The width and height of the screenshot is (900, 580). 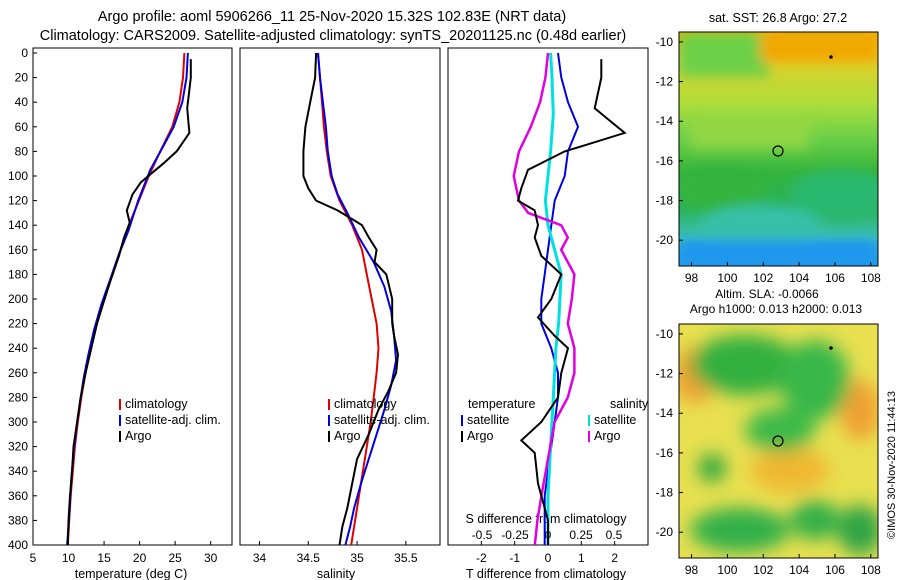 I want to click on sla-map-field, so click(x=778, y=441).